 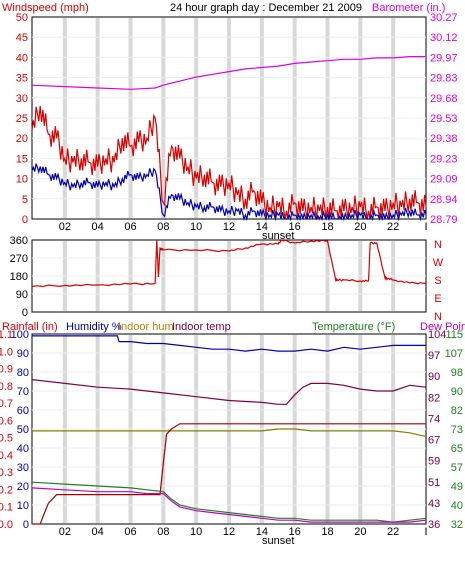 I want to click on climate-x-tick-label: 08, so click(x=163, y=532).